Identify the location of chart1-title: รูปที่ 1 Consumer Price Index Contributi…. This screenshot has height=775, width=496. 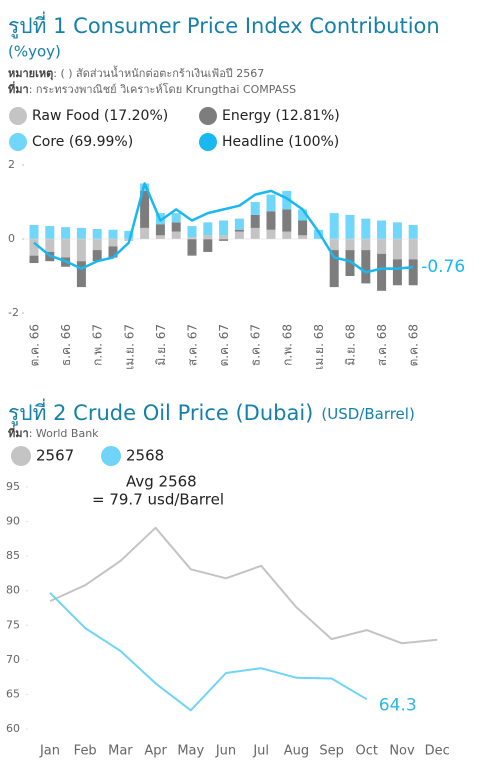
(224, 25).